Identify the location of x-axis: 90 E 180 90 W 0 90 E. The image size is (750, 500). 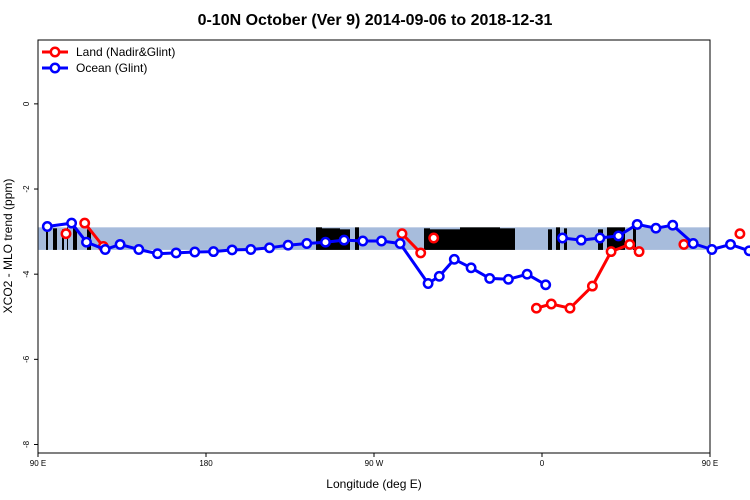
(374, 460).